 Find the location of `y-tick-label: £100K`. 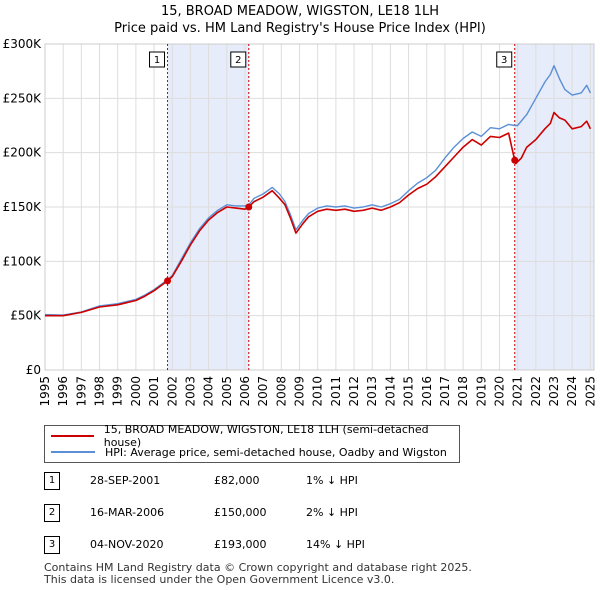

y-tick-label: £100K is located at coordinates (23, 261).